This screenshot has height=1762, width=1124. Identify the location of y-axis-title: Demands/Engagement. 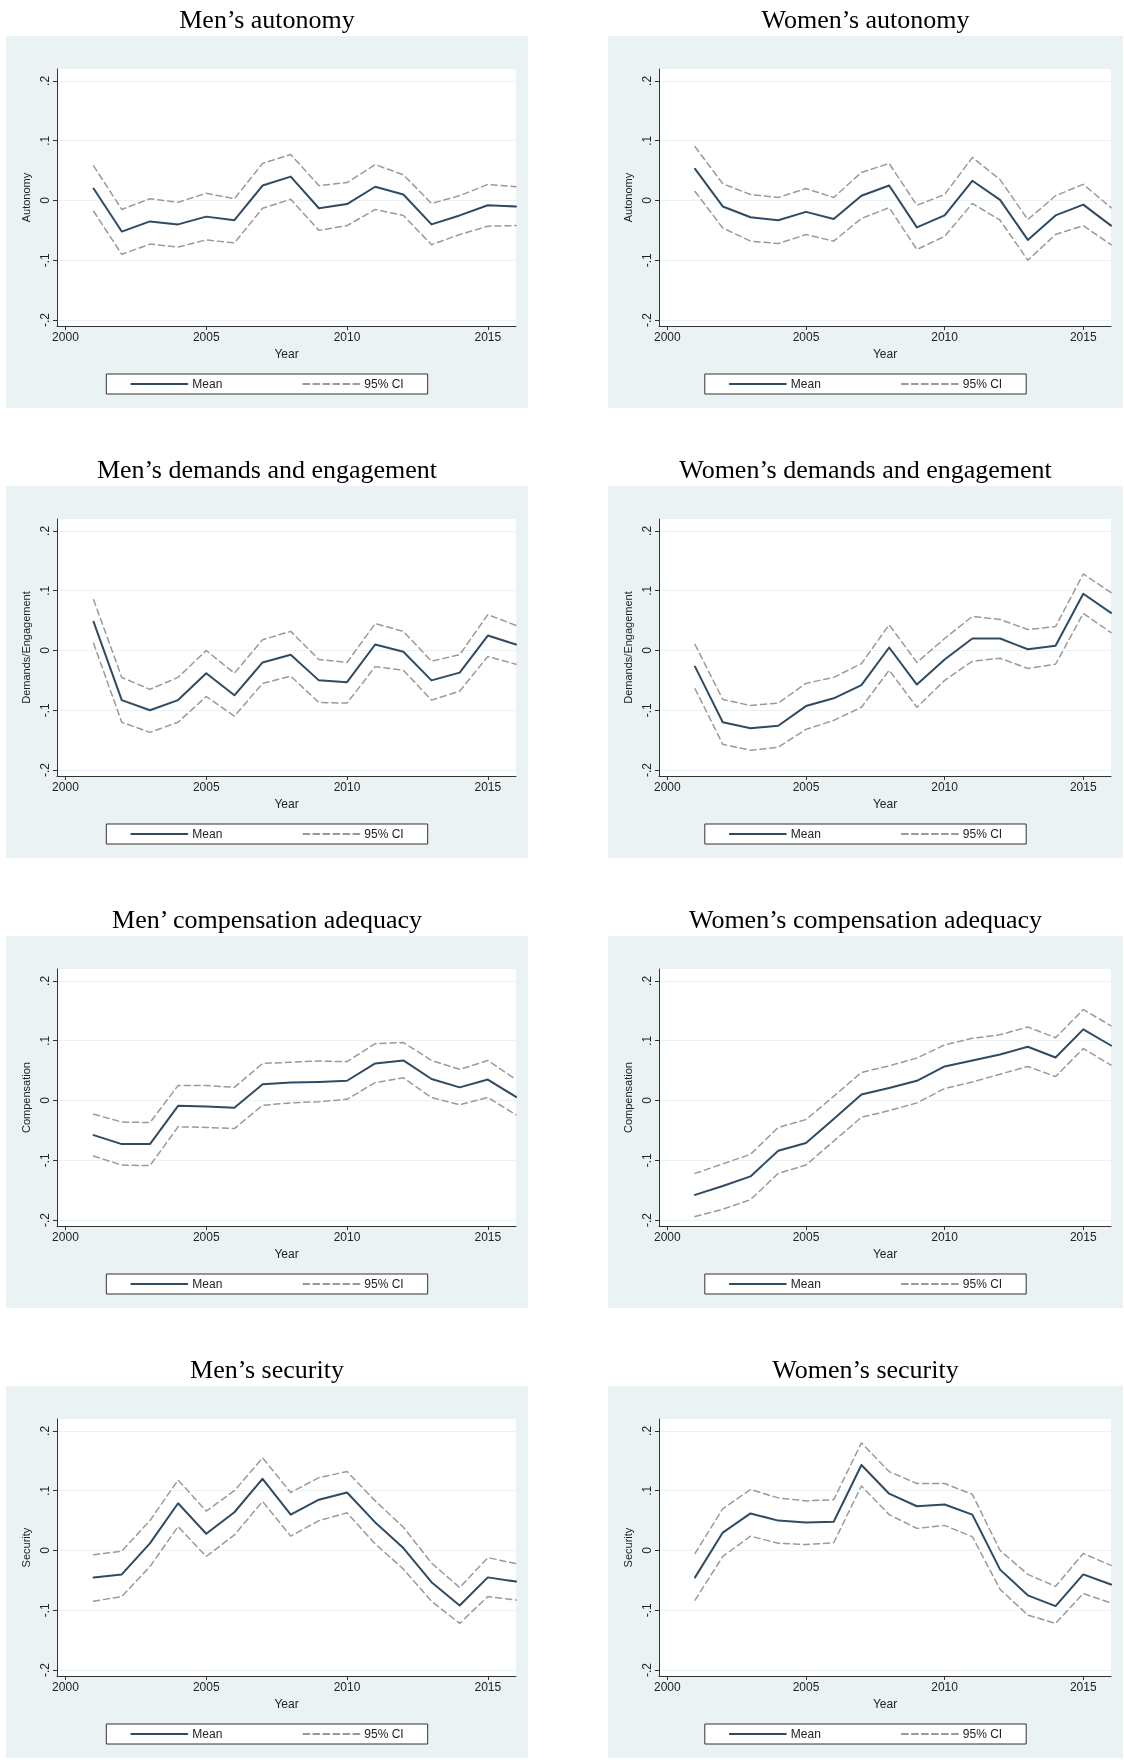
(627, 647).